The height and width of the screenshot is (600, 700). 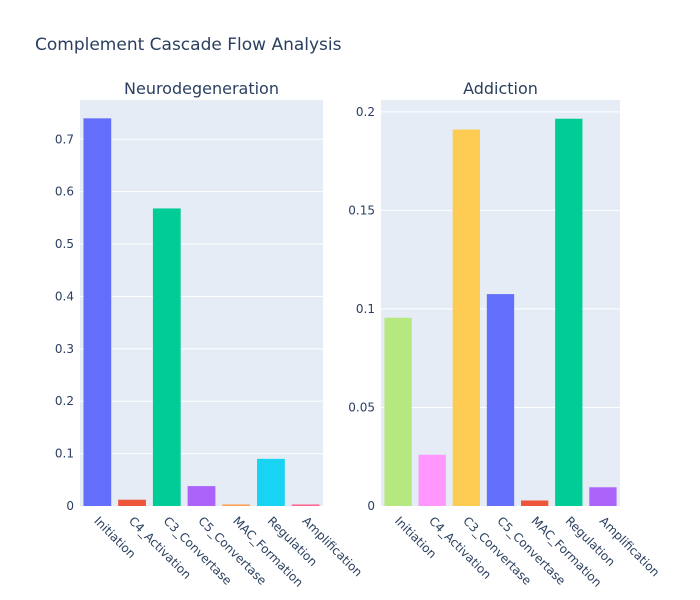 I want to click on y-tick-label: 0.5, so click(x=64, y=244).